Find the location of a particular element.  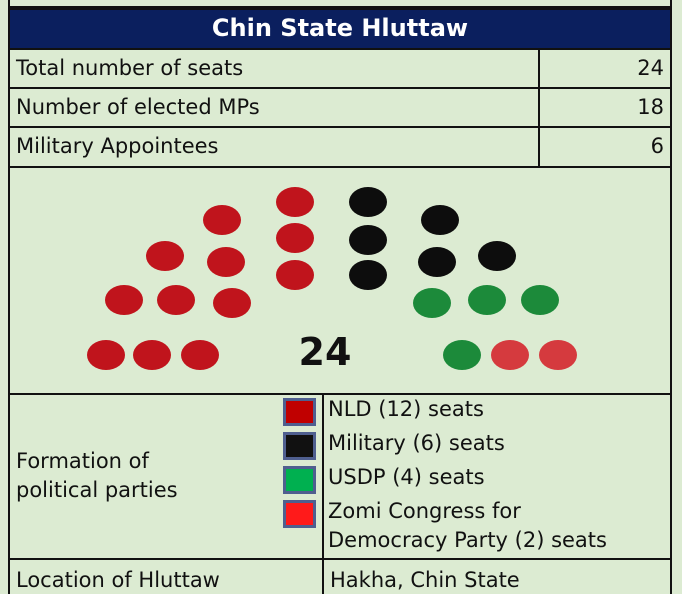

row-label: Total number of seats is located at coordinates (130, 68).